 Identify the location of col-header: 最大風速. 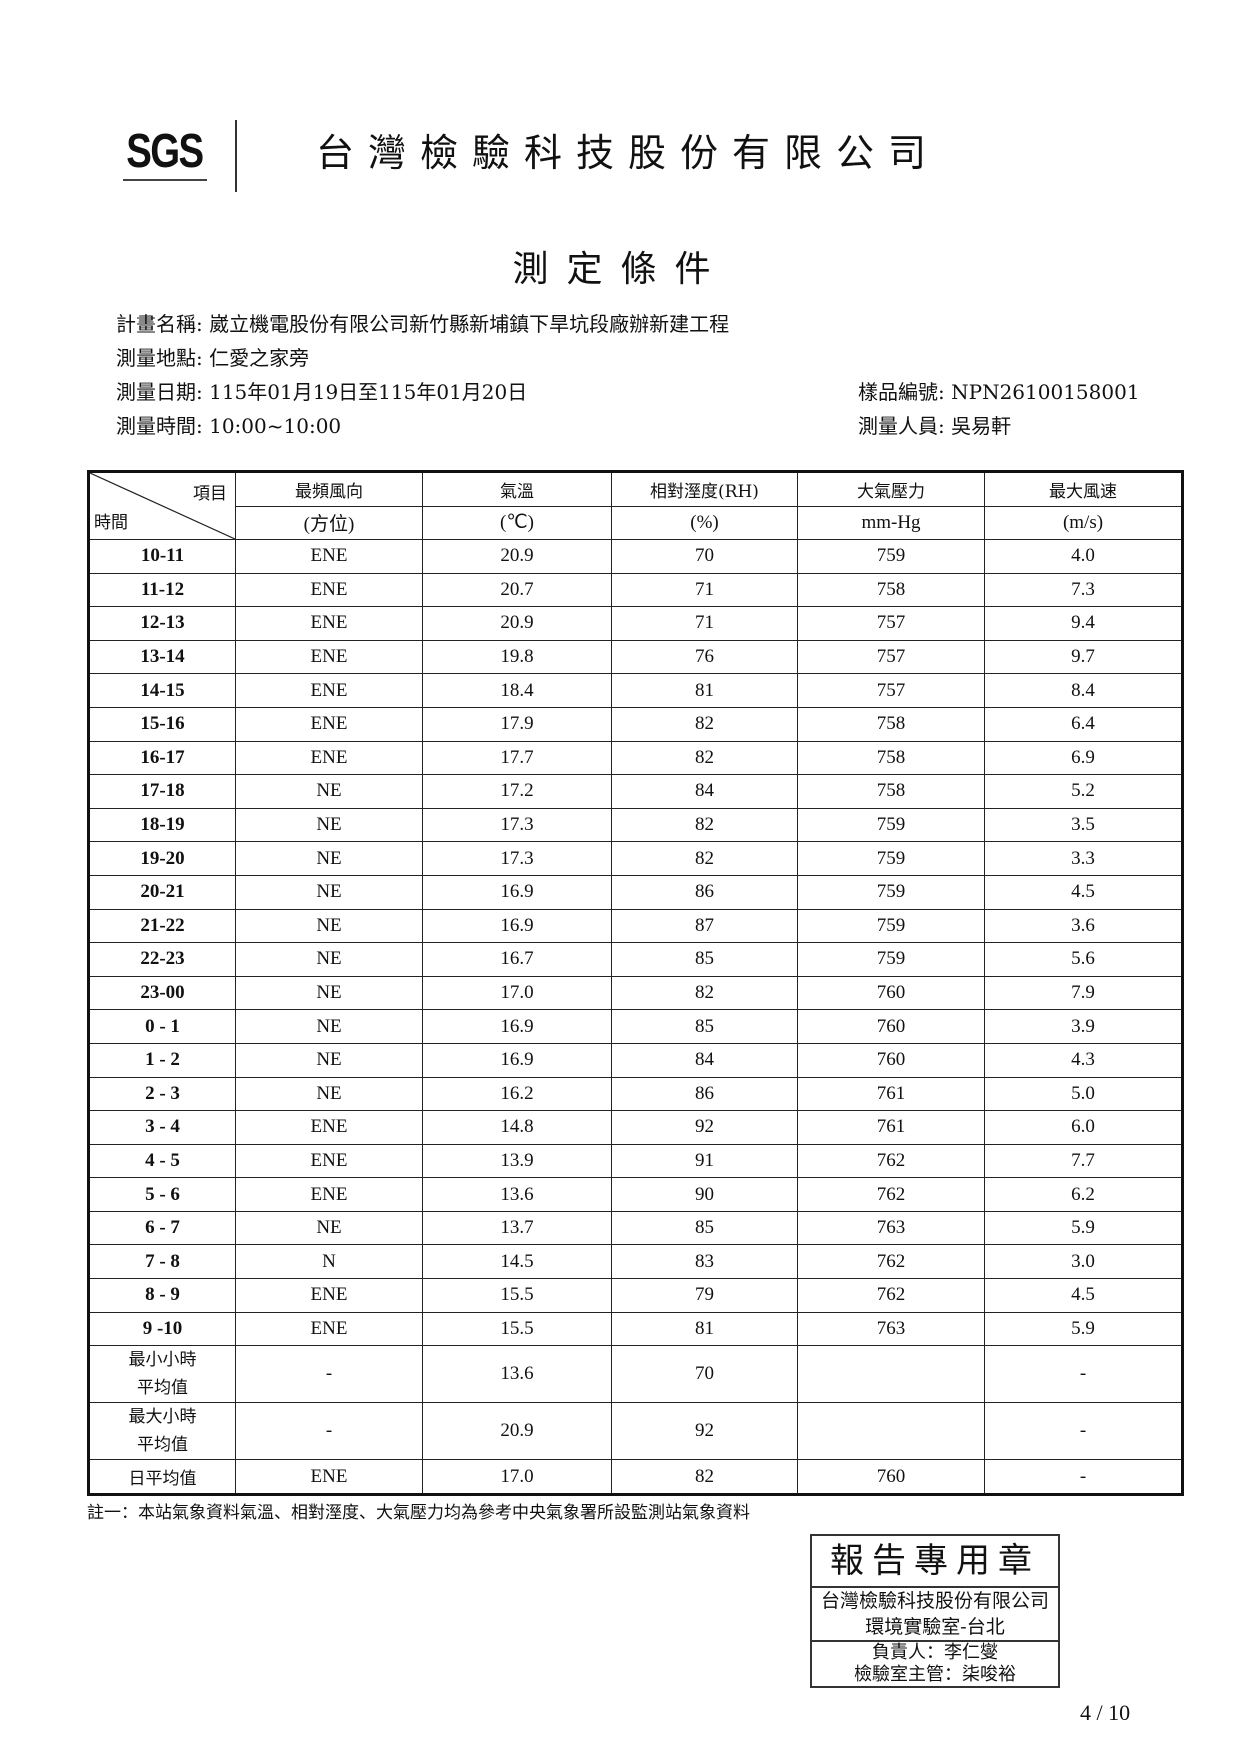
(1083, 489).